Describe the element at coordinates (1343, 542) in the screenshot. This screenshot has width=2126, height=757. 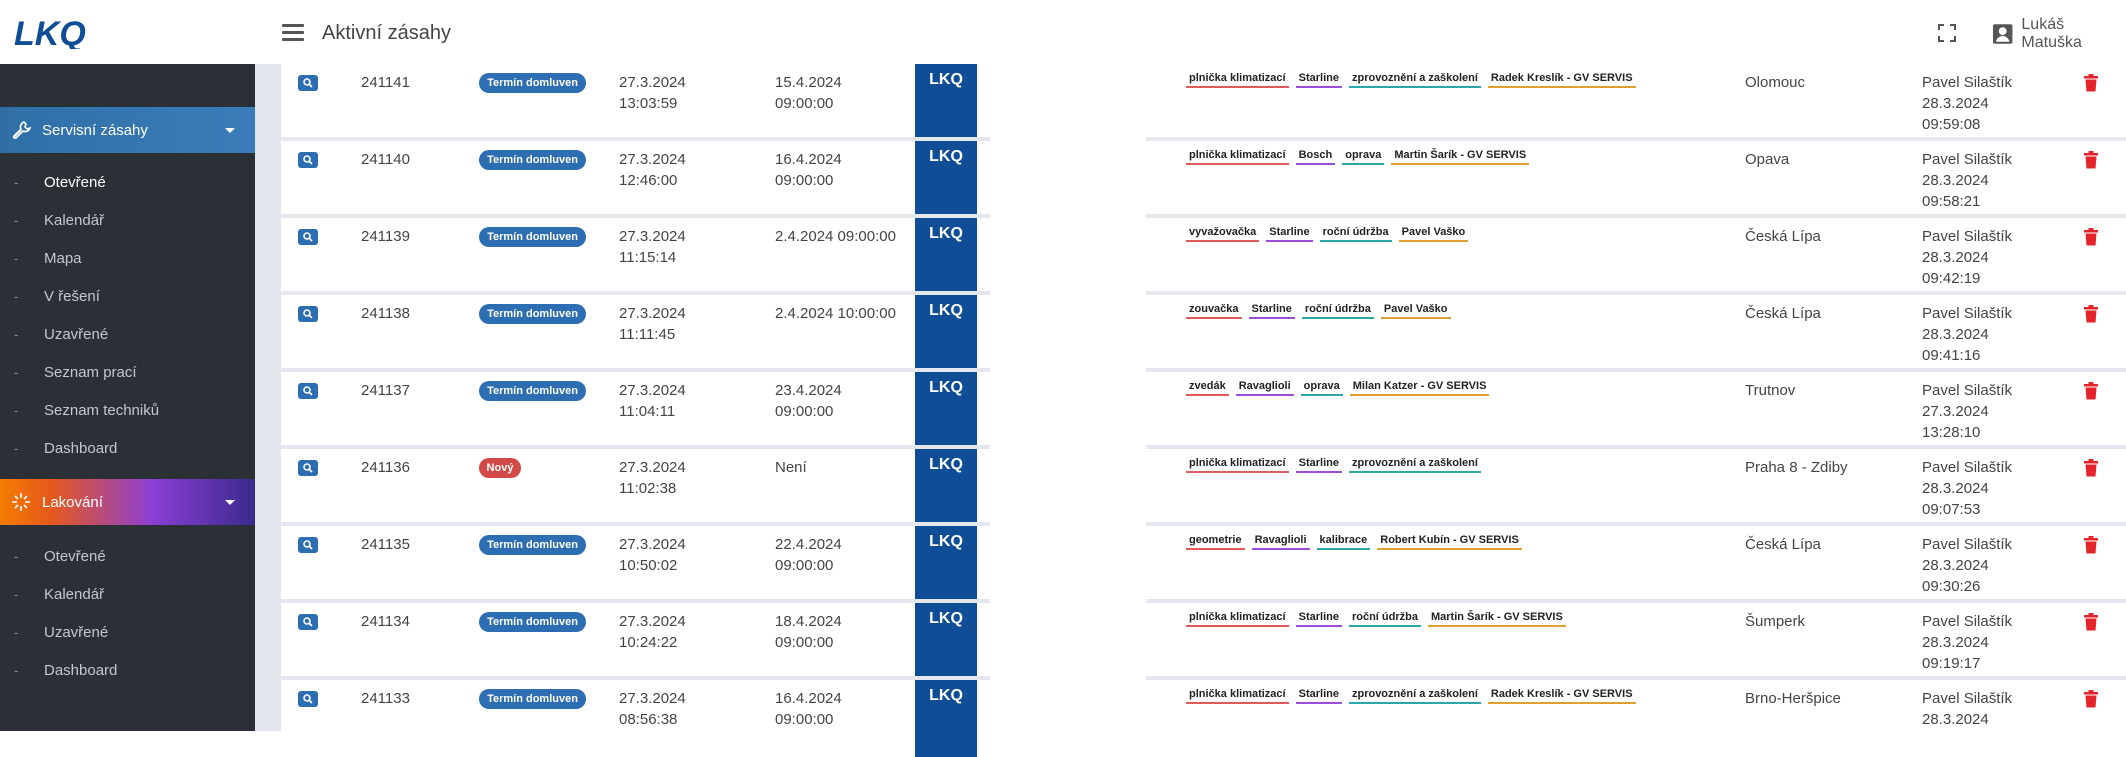
I see `tag: kalibrace` at that location.